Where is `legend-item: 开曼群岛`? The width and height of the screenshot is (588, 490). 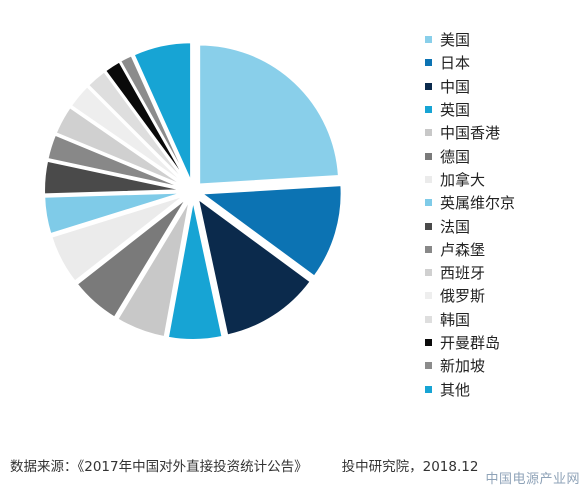 legend-item: 开曼群岛 is located at coordinates (470, 342).